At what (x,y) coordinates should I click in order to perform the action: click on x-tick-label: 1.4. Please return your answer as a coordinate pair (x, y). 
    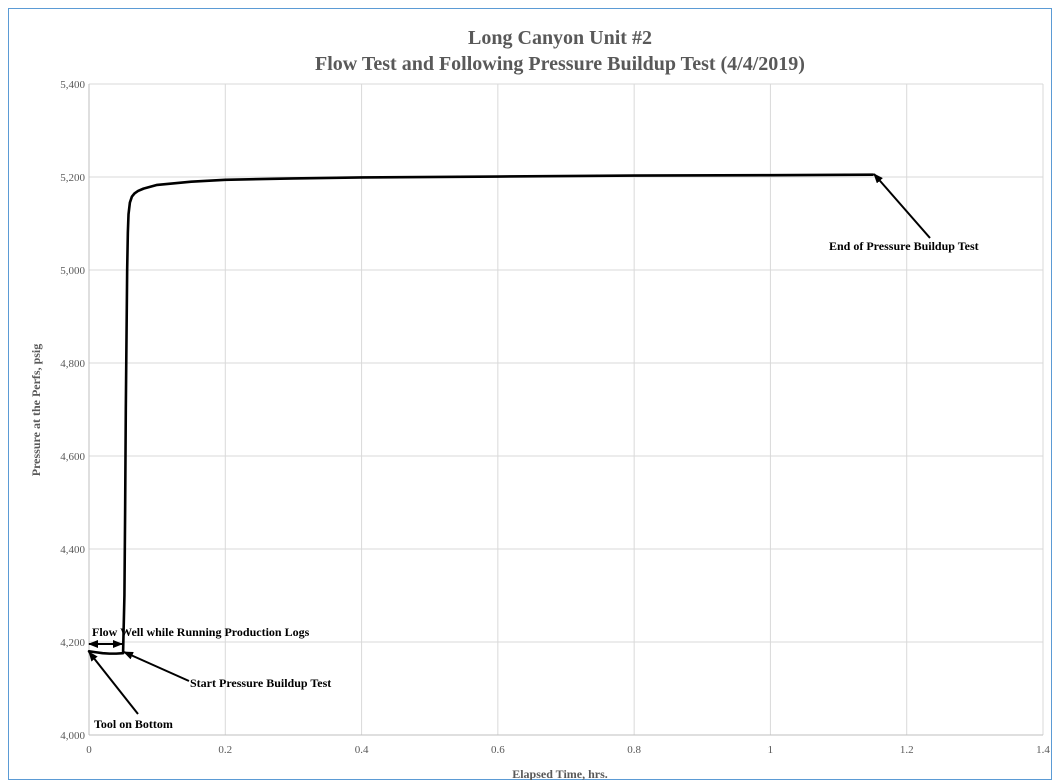
    Looking at the image, I should click on (1043, 750).